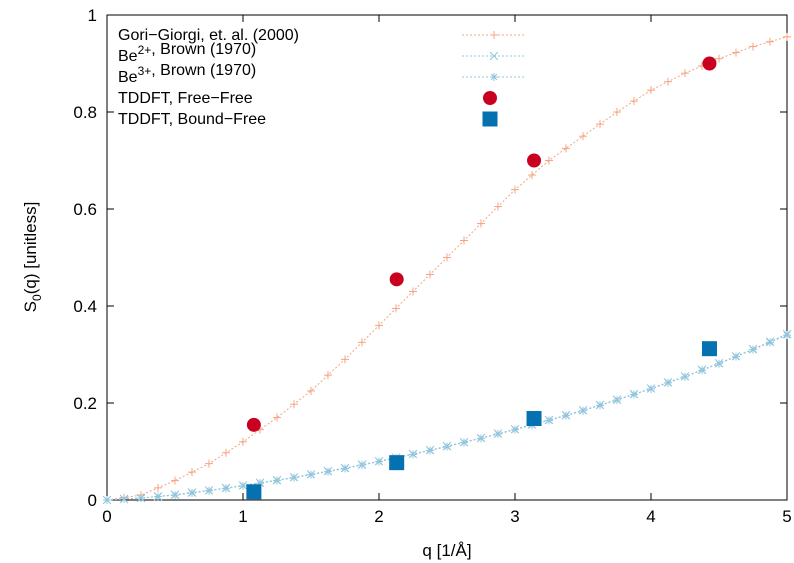 The height and width of the screenshot is (563, 794). I want to click on y-tick-label: 0.8, so click(85, 112).